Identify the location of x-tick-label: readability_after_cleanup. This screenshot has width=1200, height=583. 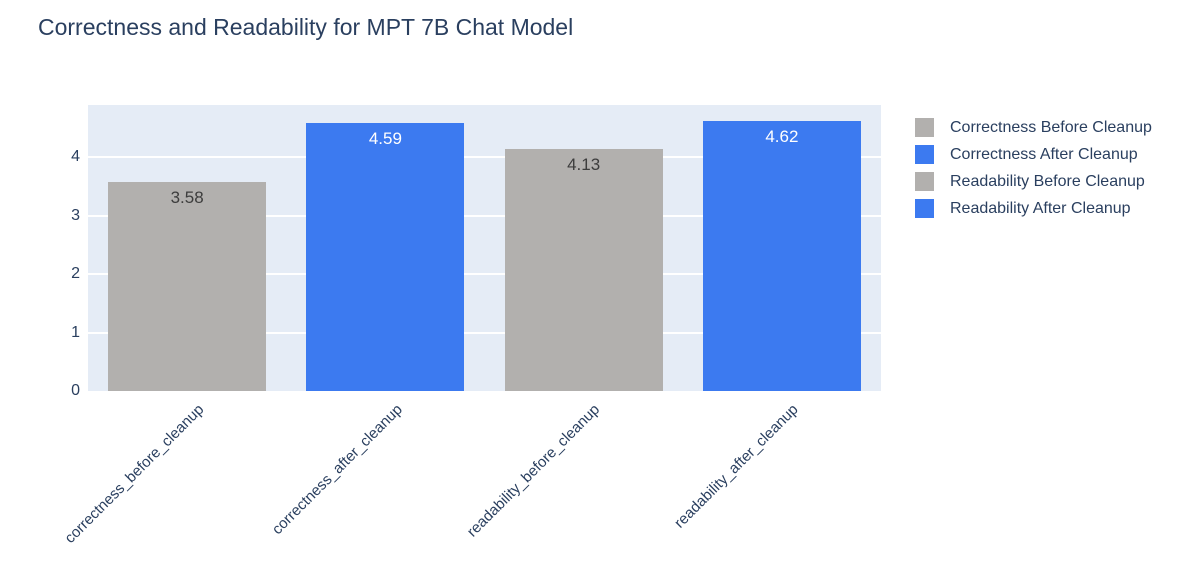
(736, 466).